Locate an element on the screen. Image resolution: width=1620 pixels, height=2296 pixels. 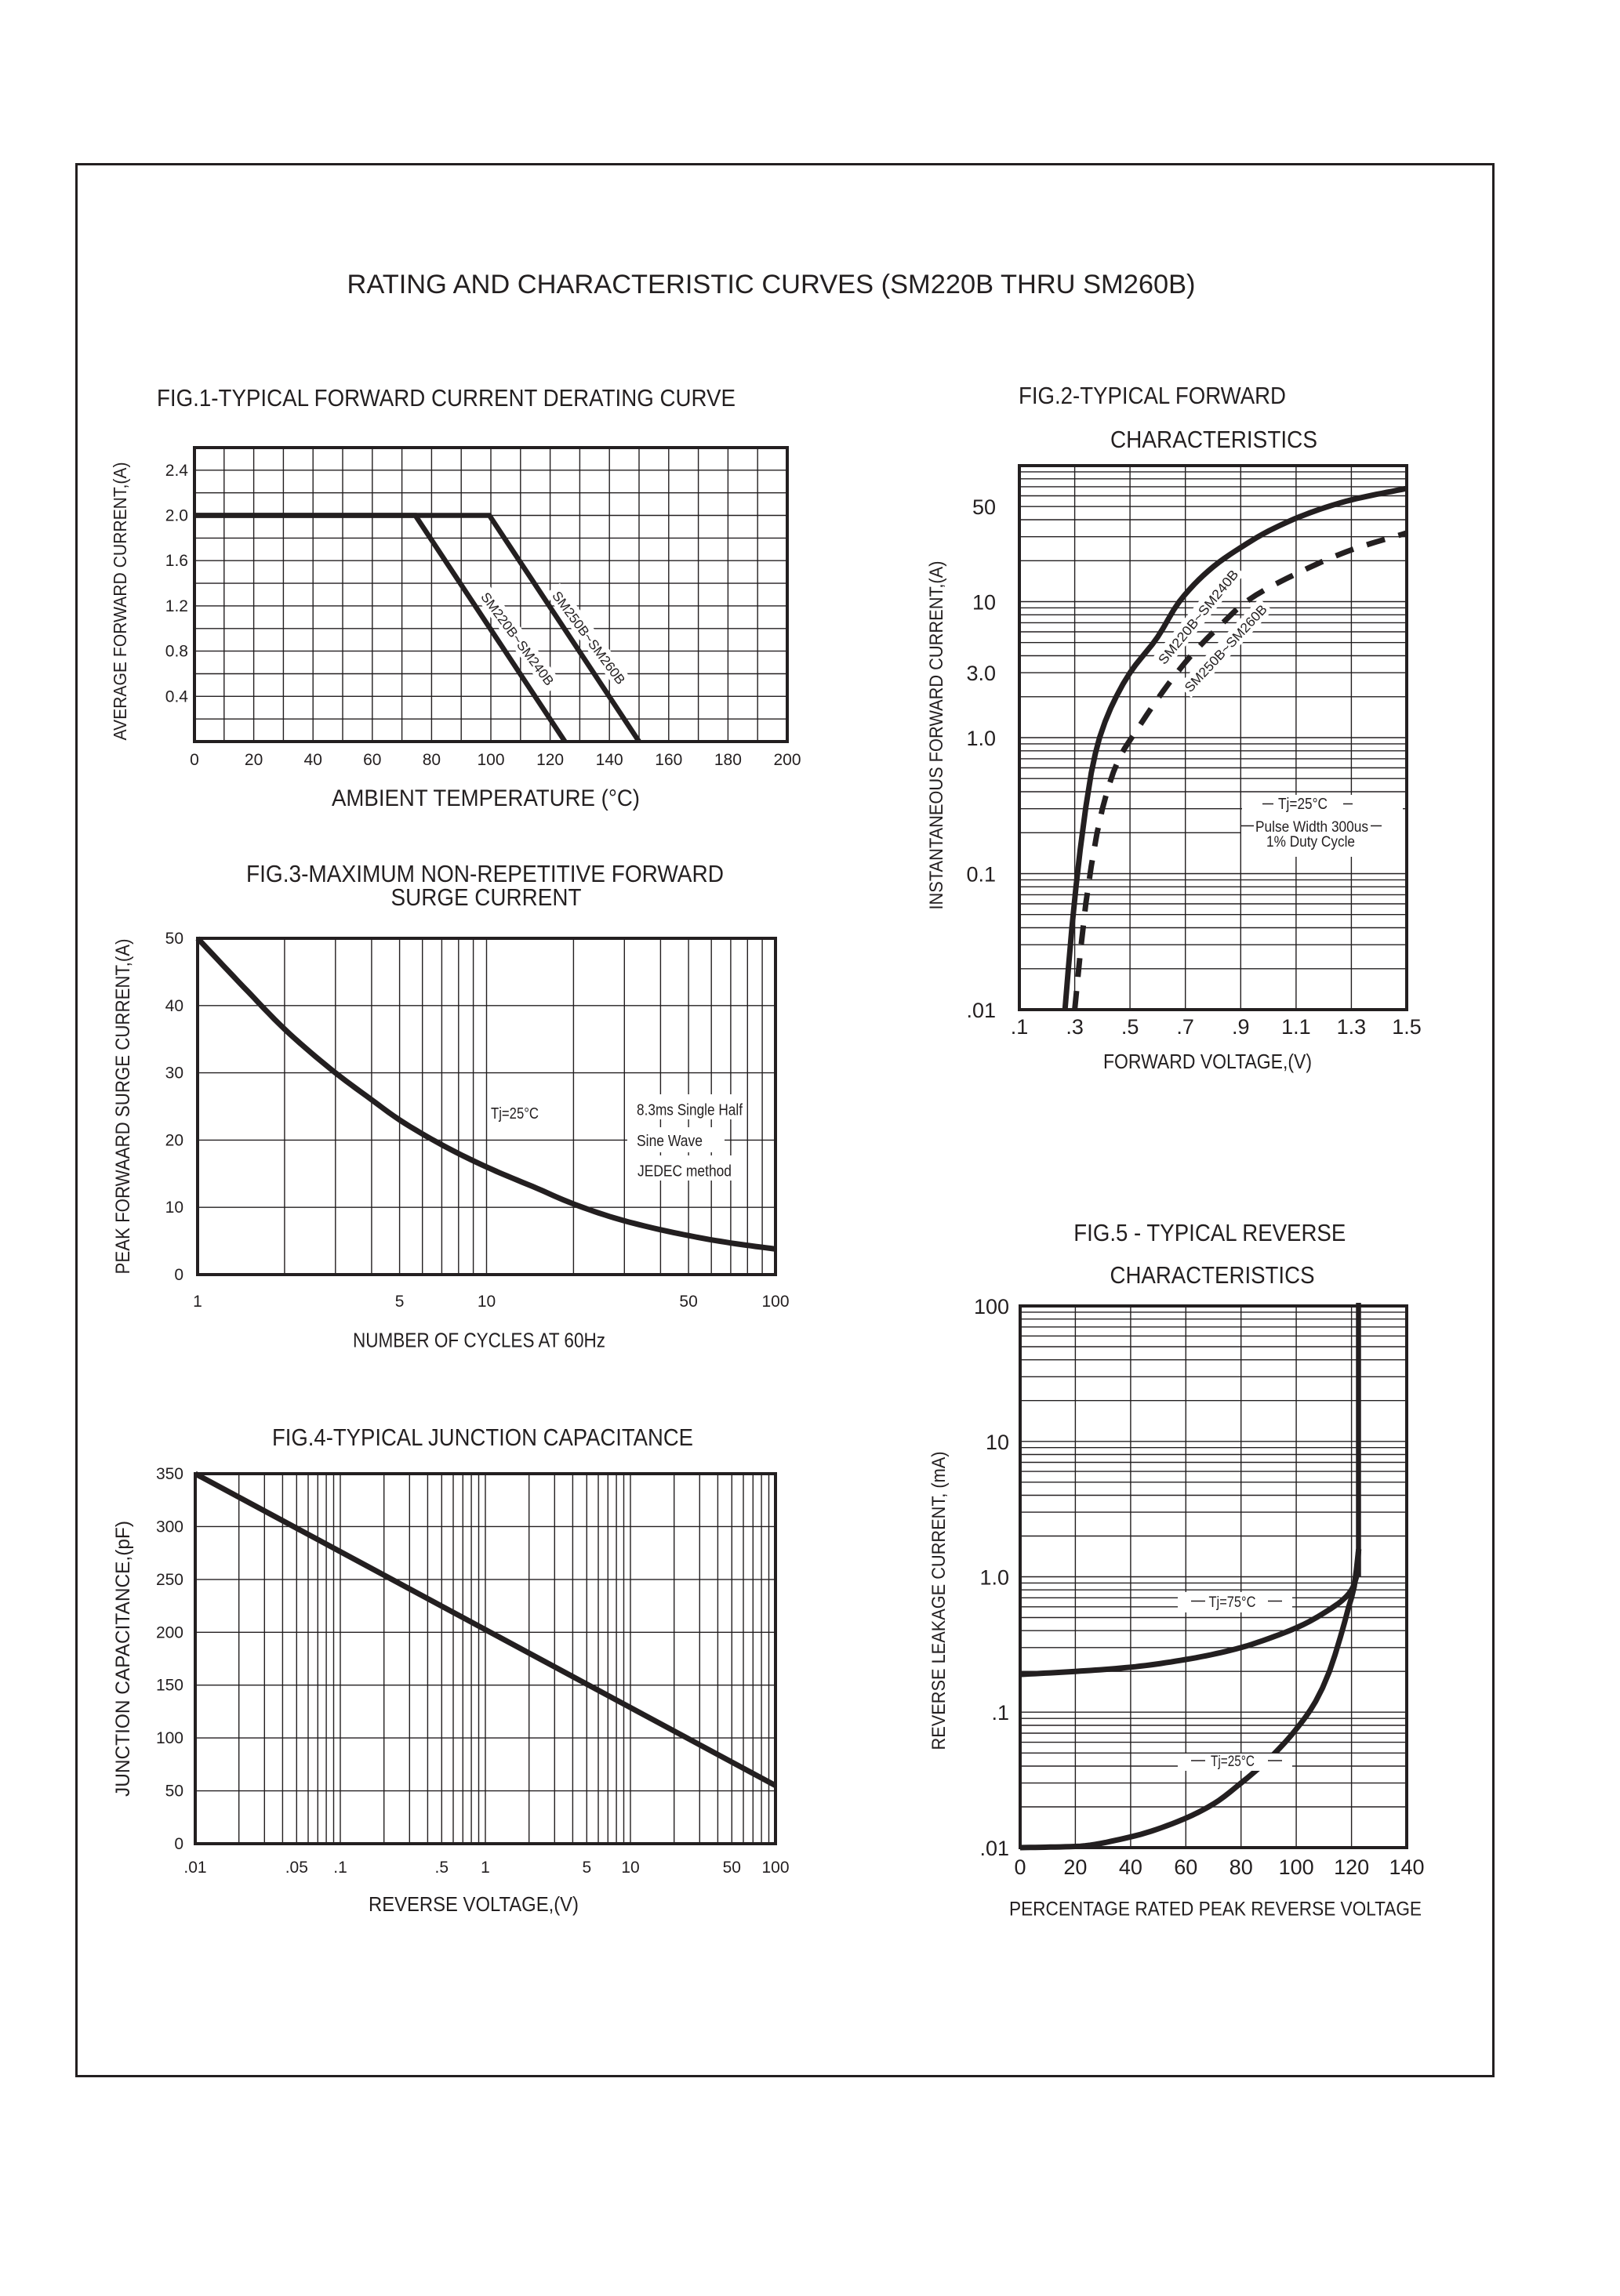
svg-text: 0.1 is located at coordinates (981, 875).